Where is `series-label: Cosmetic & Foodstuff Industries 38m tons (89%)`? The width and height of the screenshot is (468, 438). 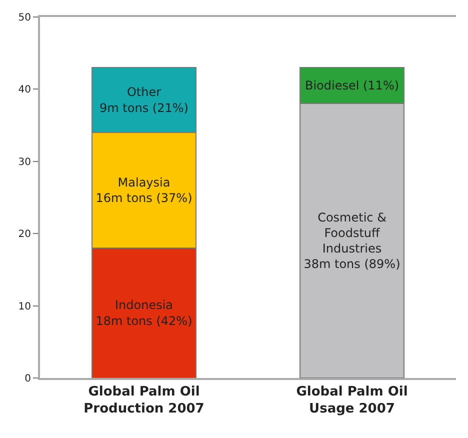 series-label: Cosmetic & Foodstuff Industries 38m tons (89%) is located at coordinates (352, 241).